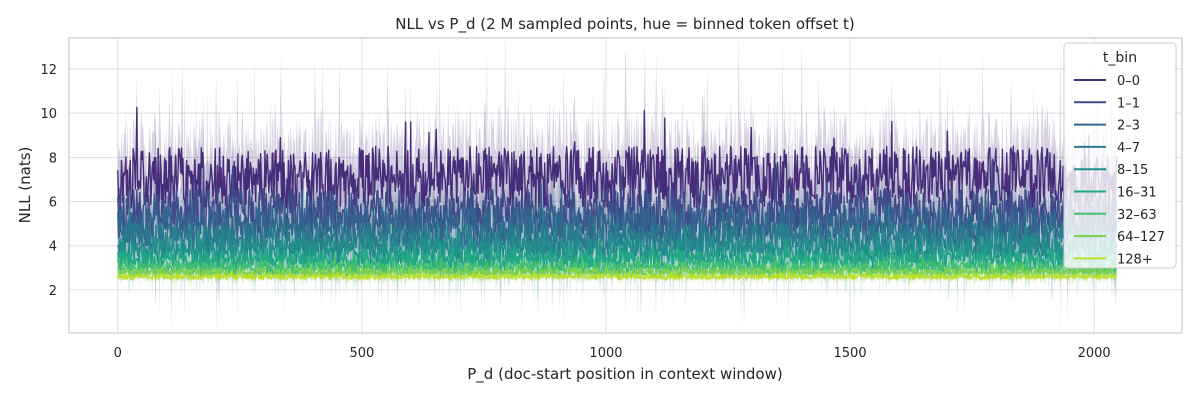  I want to click on y-tick-label: 8, so click(53, 158).